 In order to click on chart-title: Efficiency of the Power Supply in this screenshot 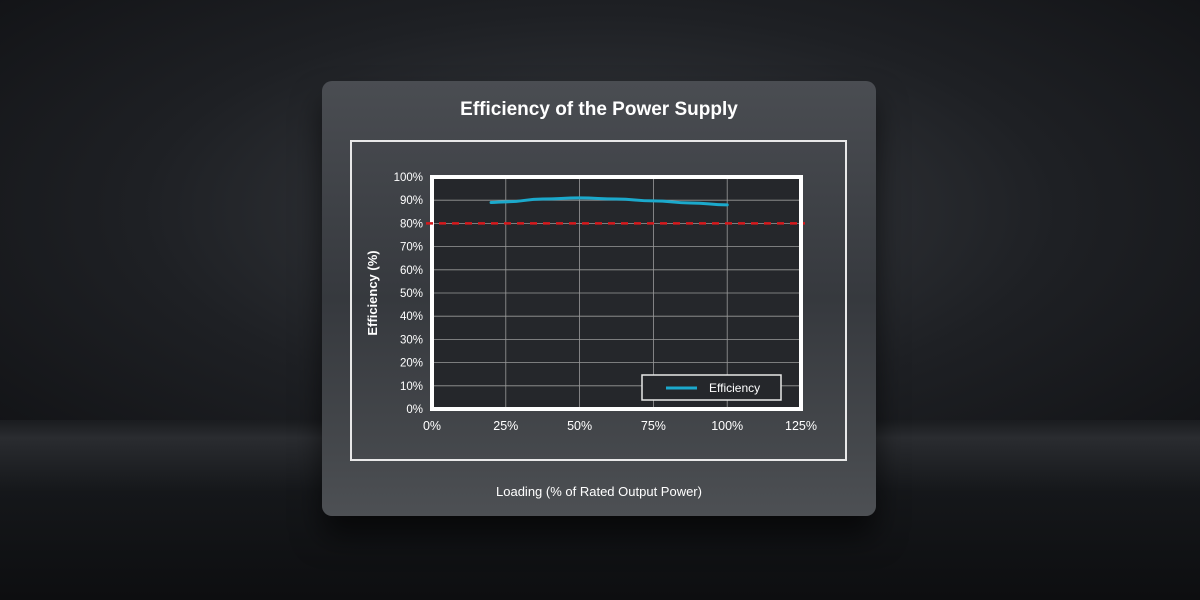, I will do `click(599, 109)`.